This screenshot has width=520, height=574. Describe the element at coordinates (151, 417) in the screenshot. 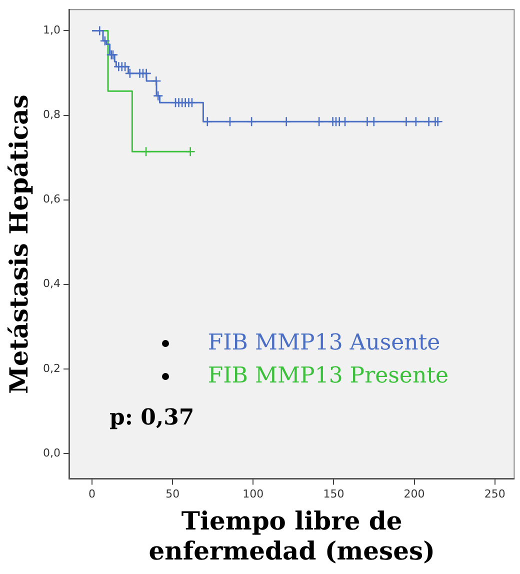

I see `annotation: p: 0,37` at that location.